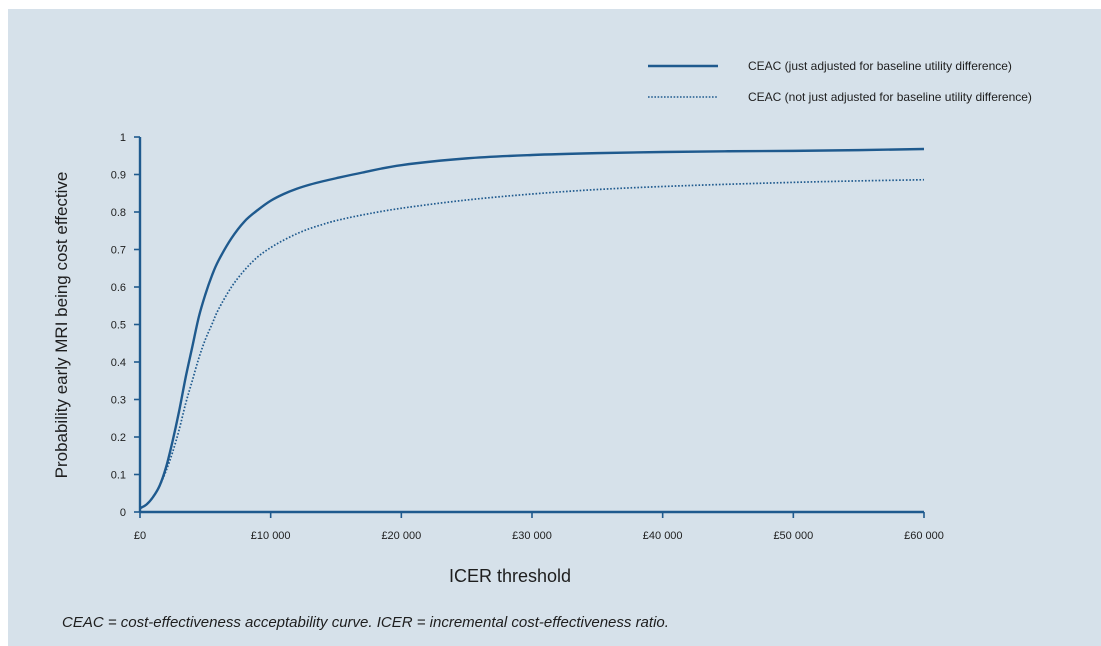  I want to click on y-tick-label: 0.7, so click(118, 251).